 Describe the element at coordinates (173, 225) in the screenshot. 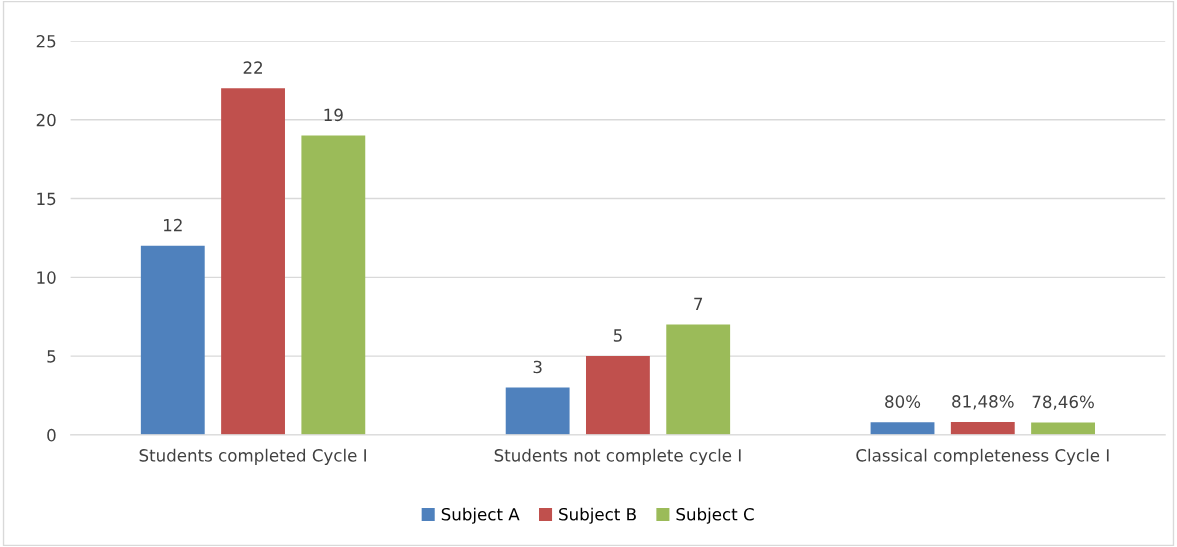

I see `data-label: 12` at that location.